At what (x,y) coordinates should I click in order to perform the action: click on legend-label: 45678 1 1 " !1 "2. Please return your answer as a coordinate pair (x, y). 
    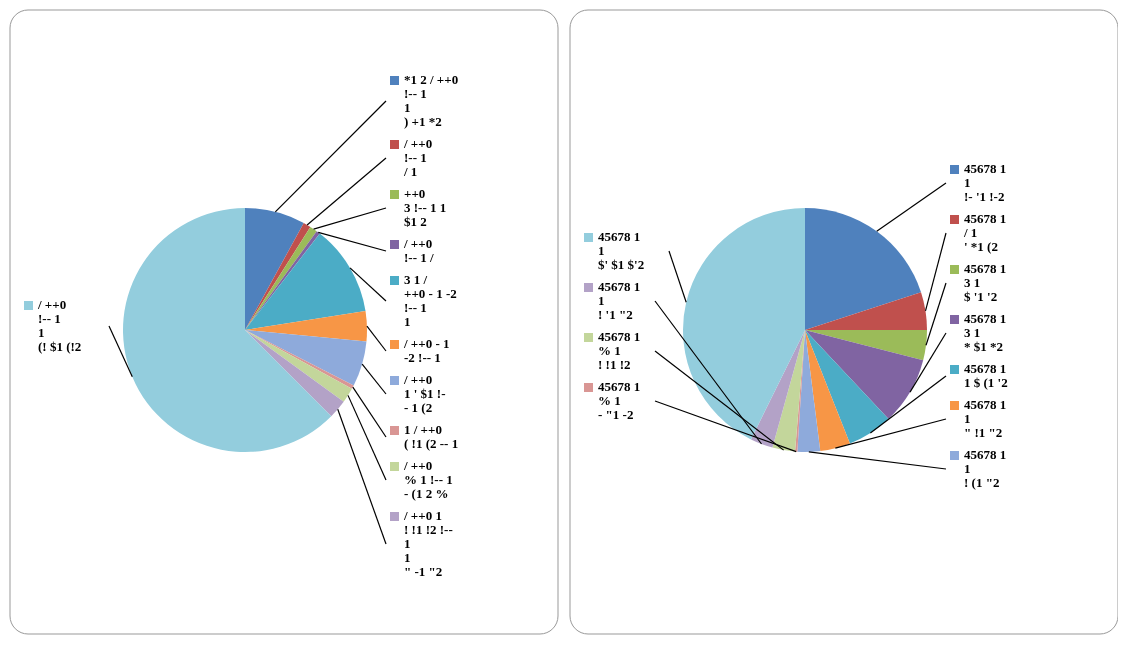
    Looking at the image, I should click on (985, 418).